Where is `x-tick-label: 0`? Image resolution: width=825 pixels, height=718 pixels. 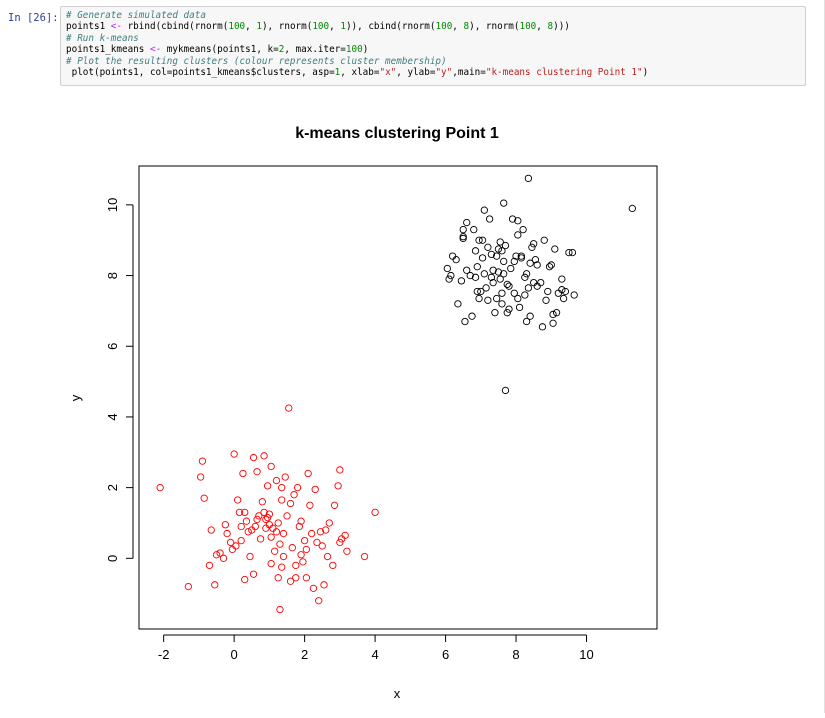
x-tick-label: 0 is located at coordinates (234, 654).